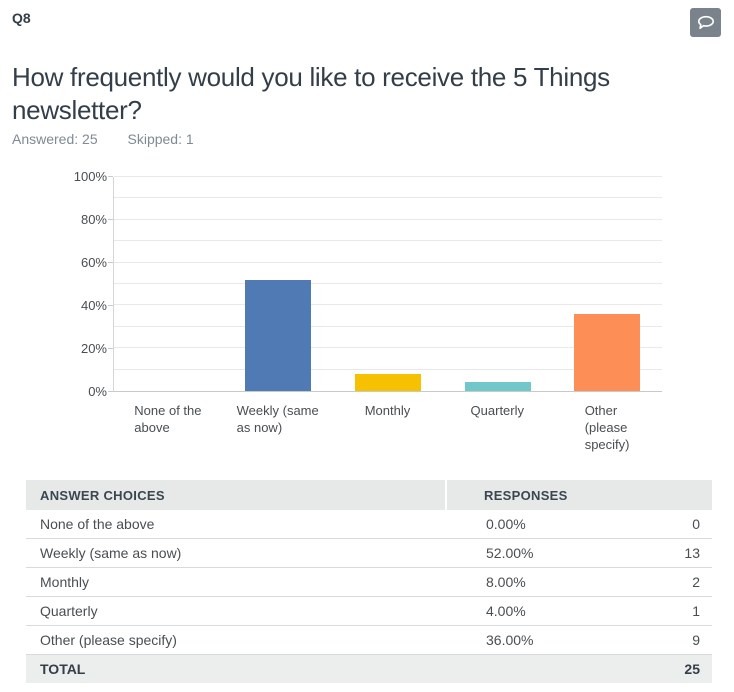  What do you see at coordinates (97, 391) in the screenshot?
I see `y-axis-label: 0%` at bounding box center [97, 391].